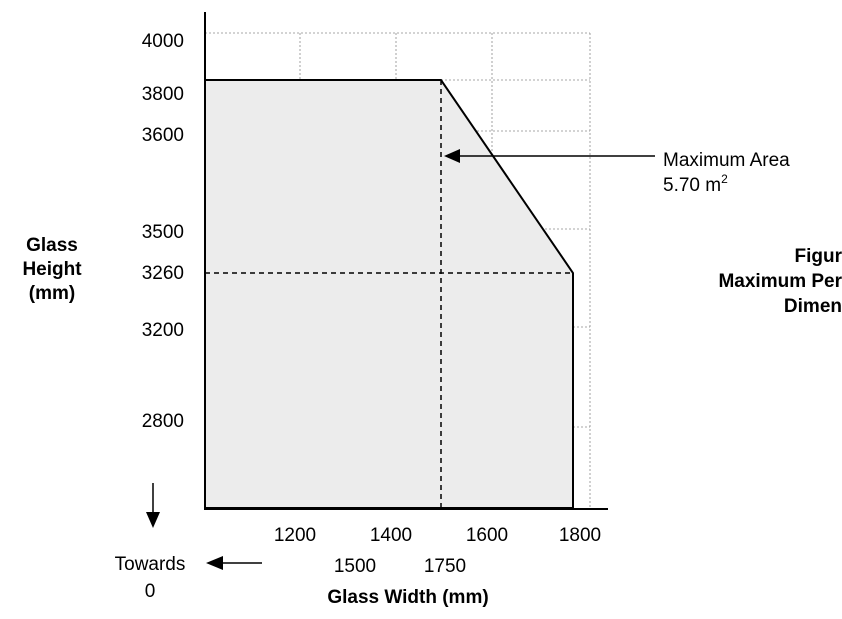  What do you see at coordinates (724, 179) in the screenshot?
I see `annotation-value-superscript: 2` at bounding box center [724, 179].